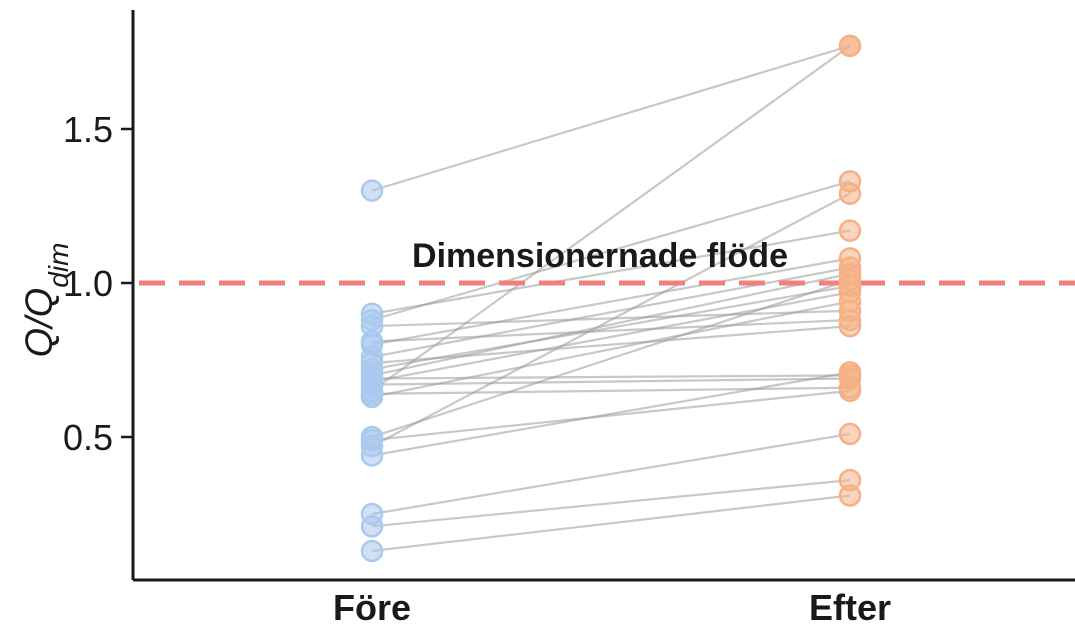 This screenshot has width=1075, height=627. What do you see at coordinates (600, 256) in the screenshot?
I see `reference-line-label: Dimensionernade flöde` at bounding box center [600, 256].